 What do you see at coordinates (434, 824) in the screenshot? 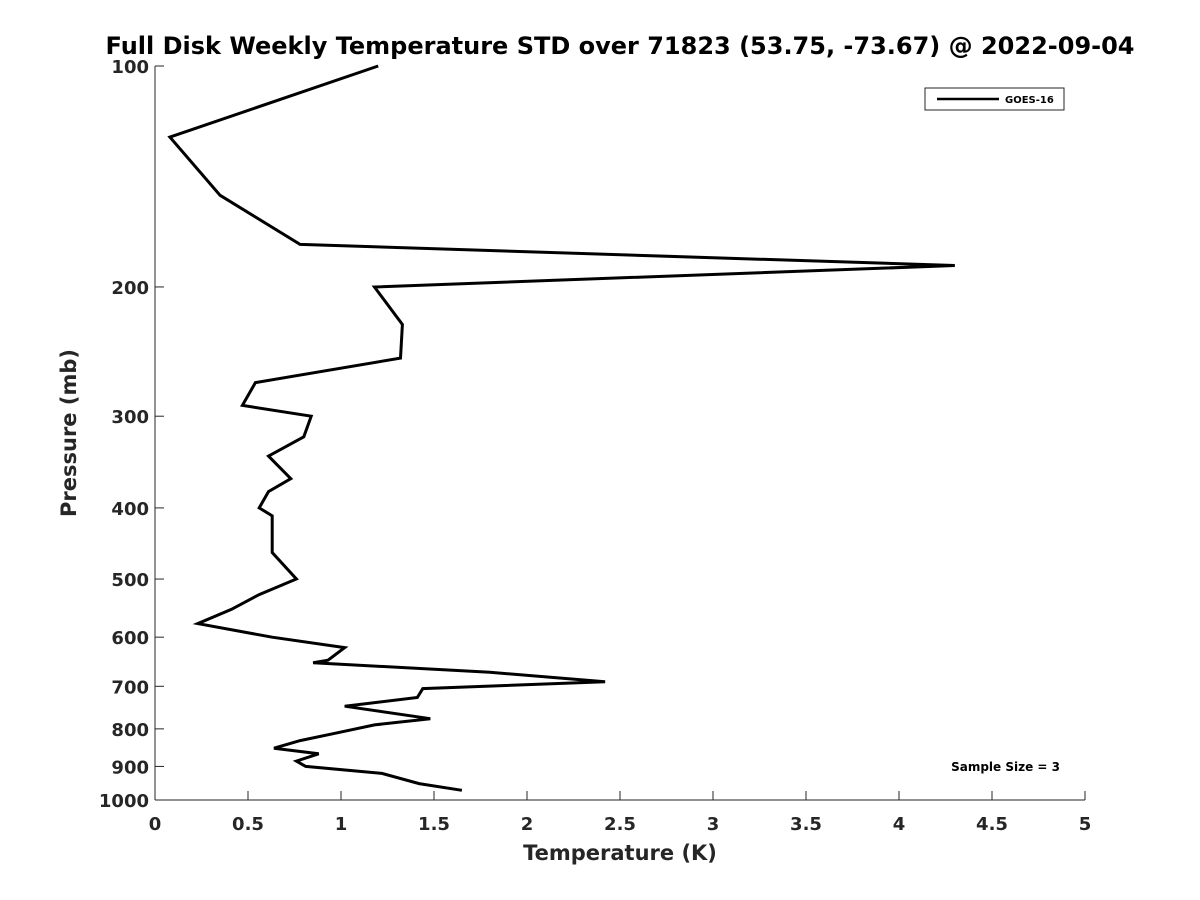
I see `x-tick-label: 1.5` at bounding box center [434, 824].